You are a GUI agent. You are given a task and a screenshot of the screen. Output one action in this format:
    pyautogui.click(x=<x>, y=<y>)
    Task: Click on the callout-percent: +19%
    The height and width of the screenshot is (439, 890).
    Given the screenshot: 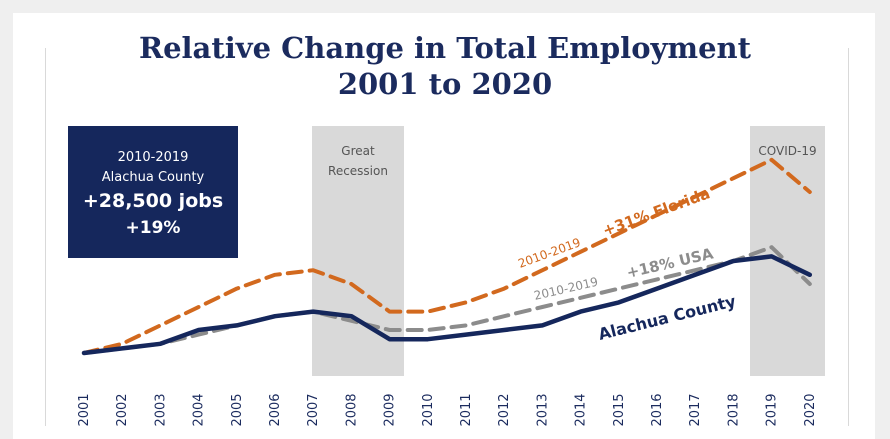 What is the action you would take?
    pyautogui.click(x=153, y=228)
    